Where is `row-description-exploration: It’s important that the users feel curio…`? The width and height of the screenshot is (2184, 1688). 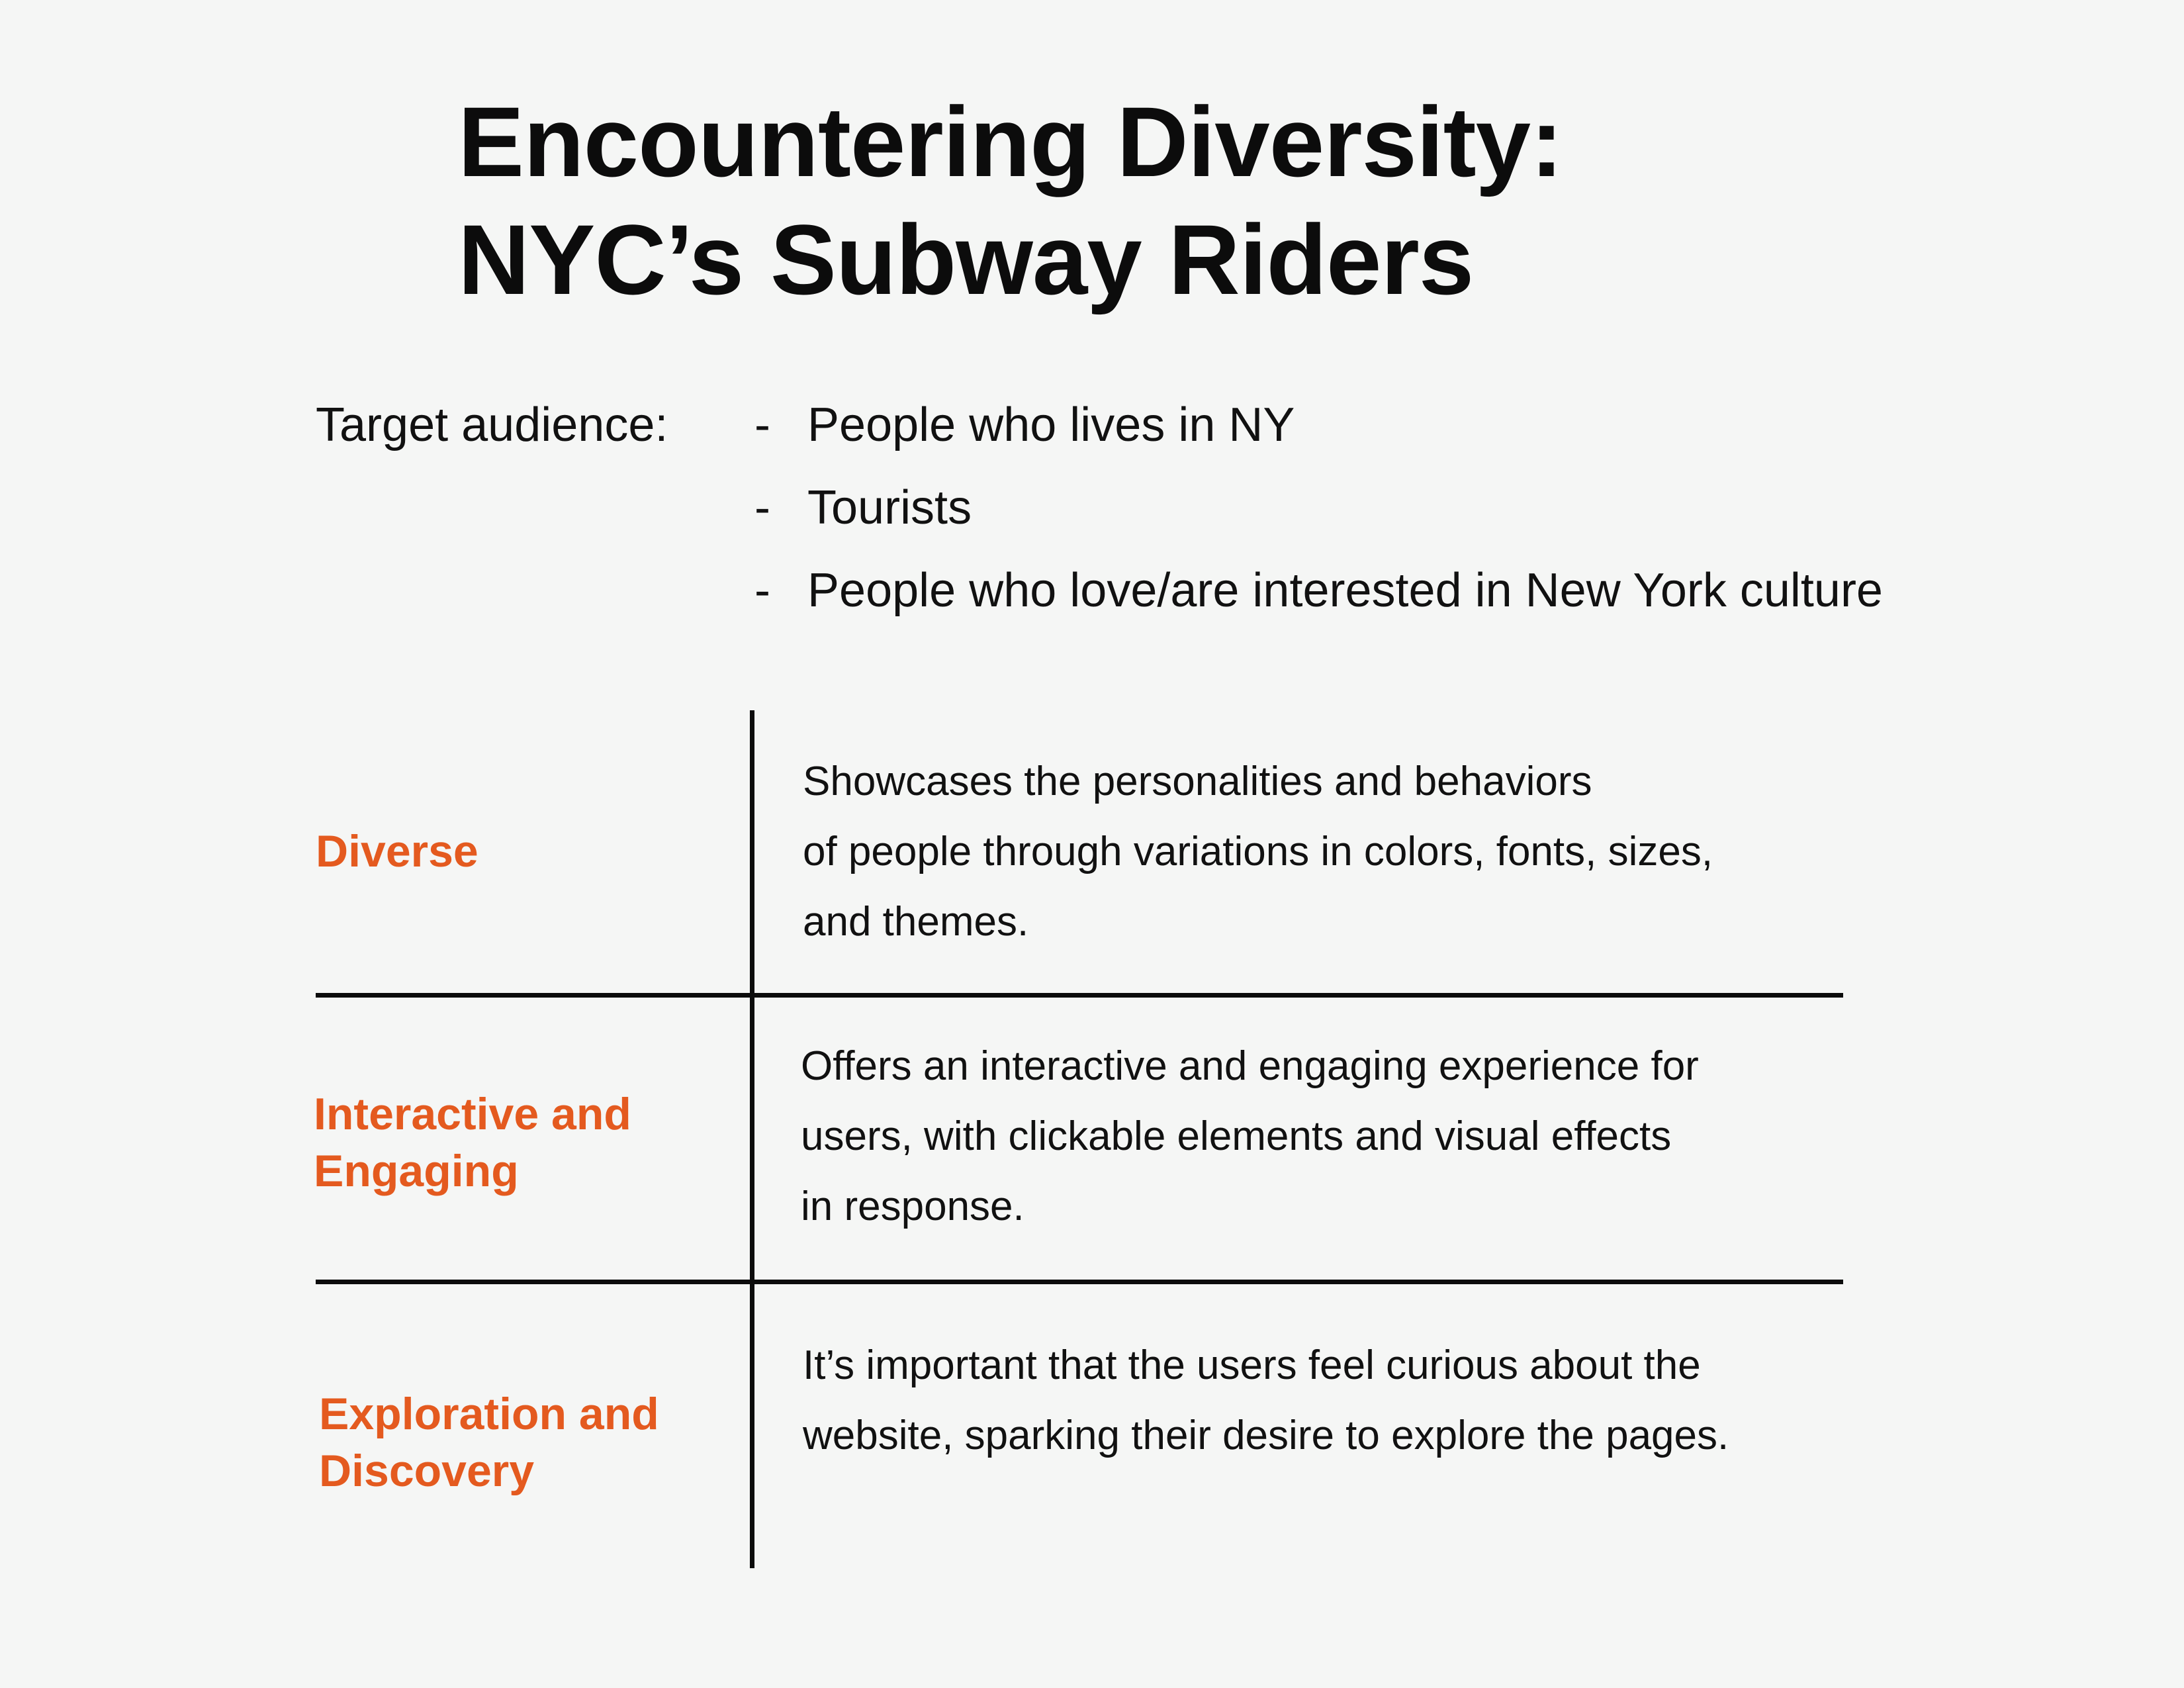
row-description-exploration: It’s important that the users feel curio… is located at coordinates (1266, 1401).